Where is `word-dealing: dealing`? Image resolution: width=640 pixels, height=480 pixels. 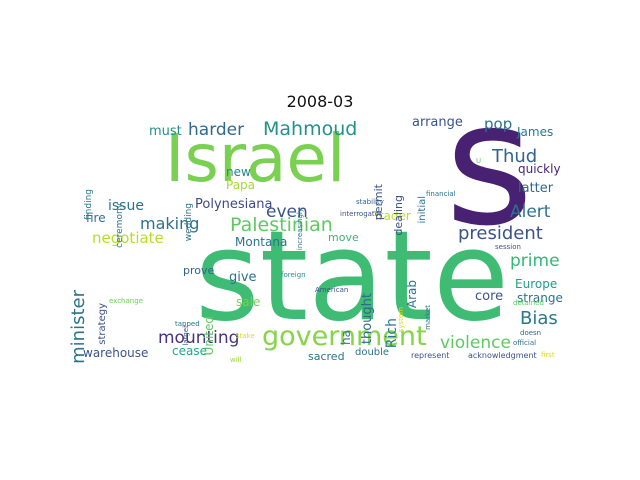
word-dealing: dealing is located at coordinates (398, 215).